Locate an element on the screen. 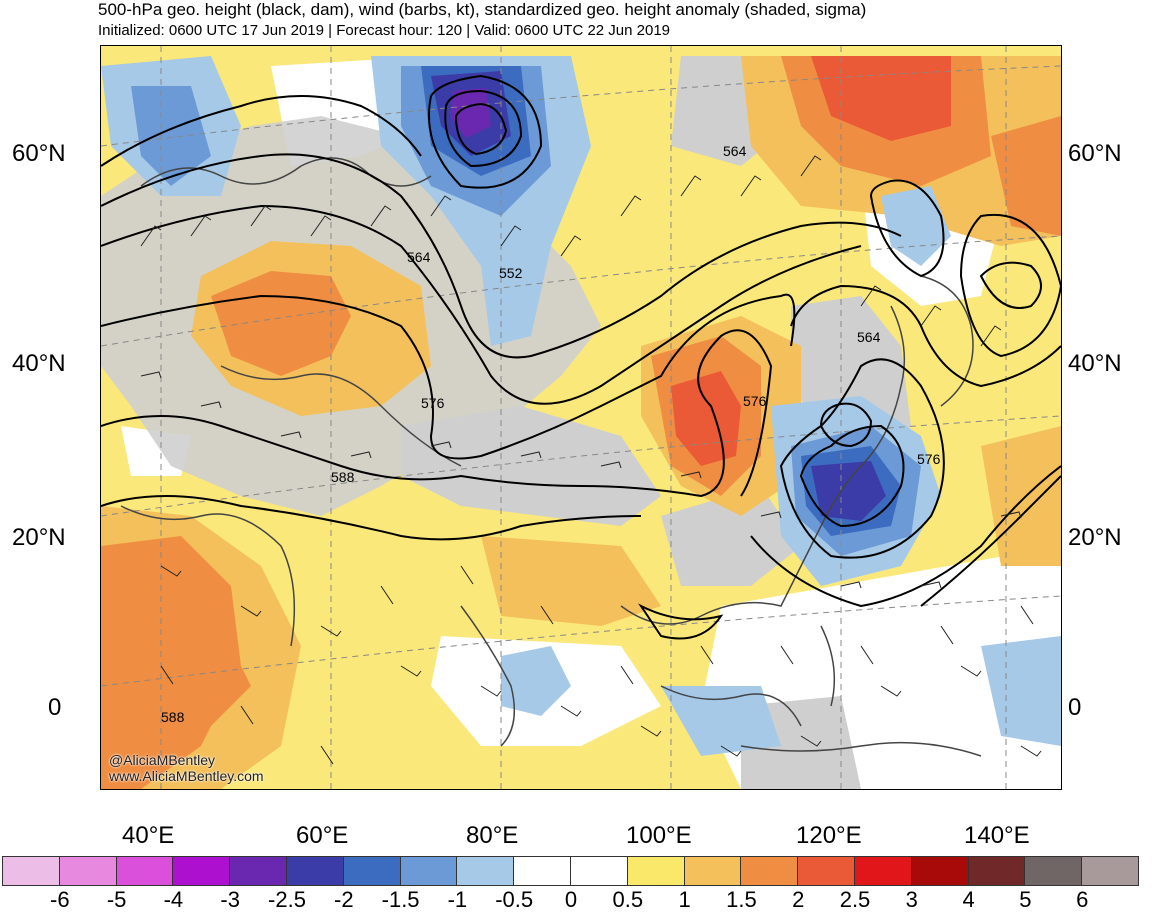 The width and height of the screenshot is (1160, 913). colorbar-tick-label: 0 is located at coordinates (571, 899).